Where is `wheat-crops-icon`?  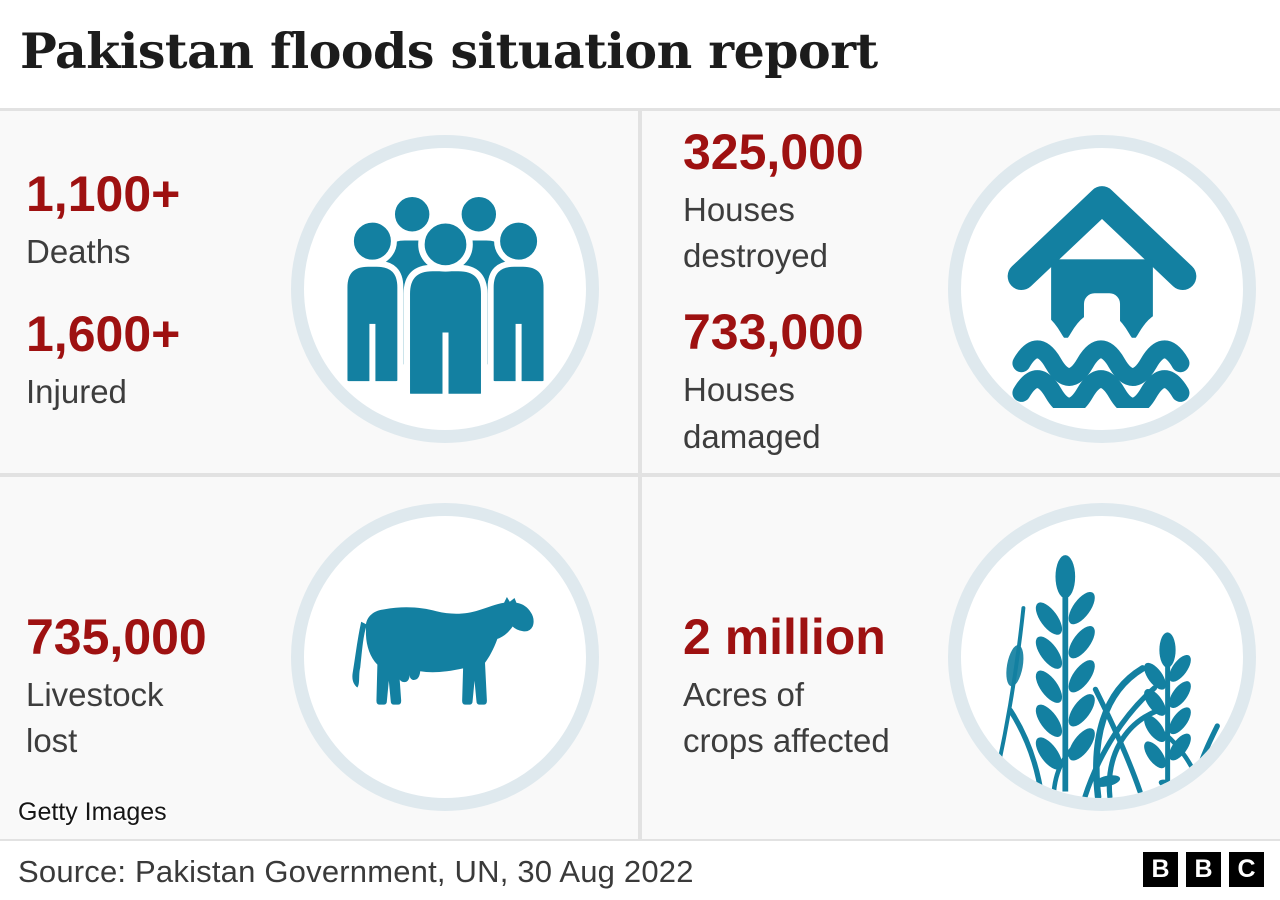
wheat-crops-icon is located at coordinates (1108, 676).